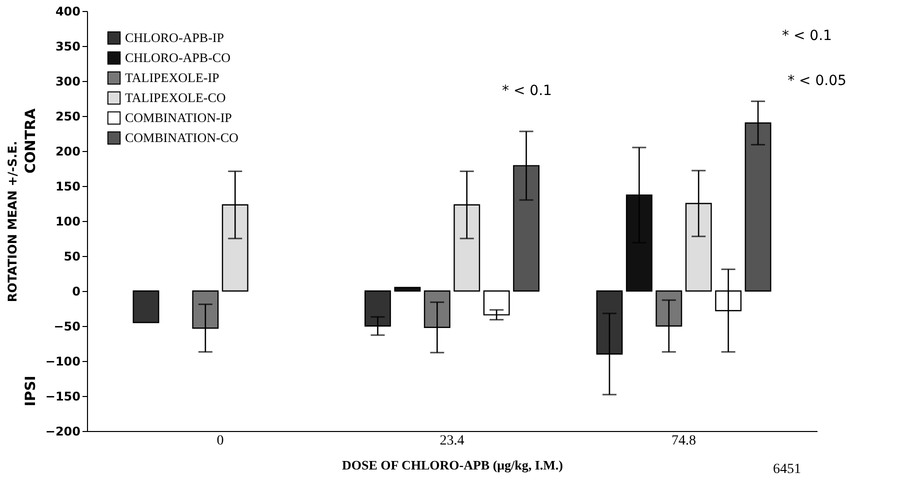  What do you see at coordinates (683, 441) in the screenshot?
I see `x-tick-label: 74.8` at bounding box center [683, 441].